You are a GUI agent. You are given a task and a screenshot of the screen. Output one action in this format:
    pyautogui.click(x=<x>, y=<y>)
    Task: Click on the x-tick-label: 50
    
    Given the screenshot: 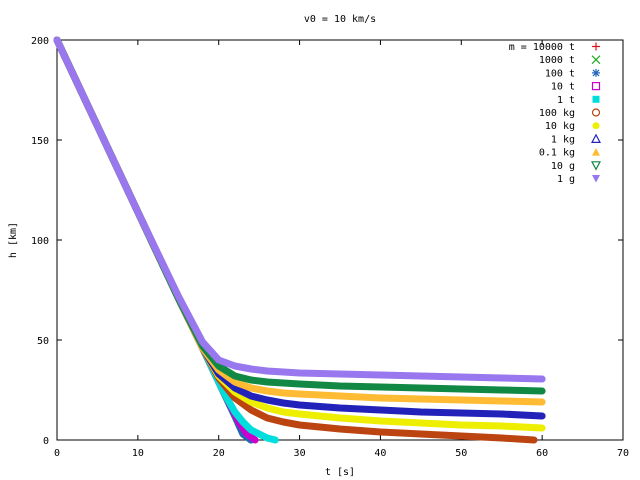 What is the action you would take?
    pyautogui.click(x=461, y=453)
    